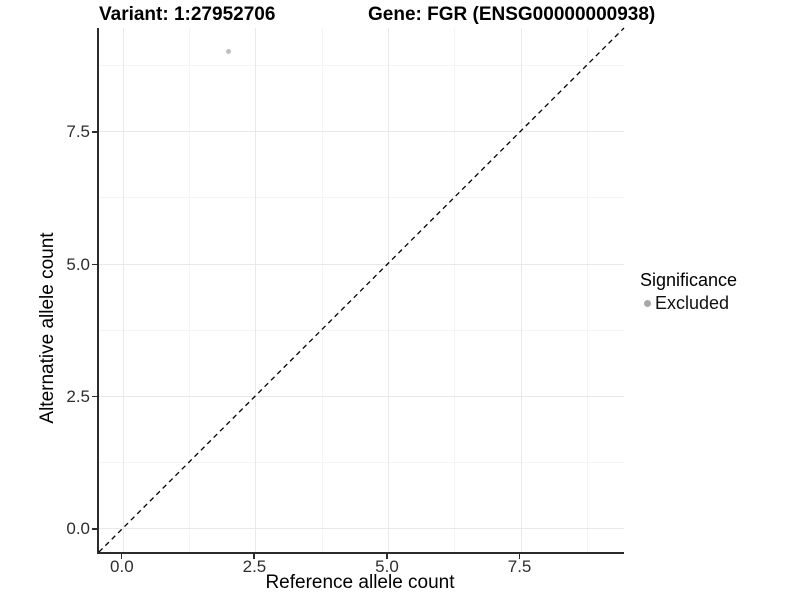 Image resolution: width=800 pixels, height=600 pixels. Describe the element at coordinates (47, 328) in the screenshot. I see `y-axis-title: Alternative allele count` at that location.